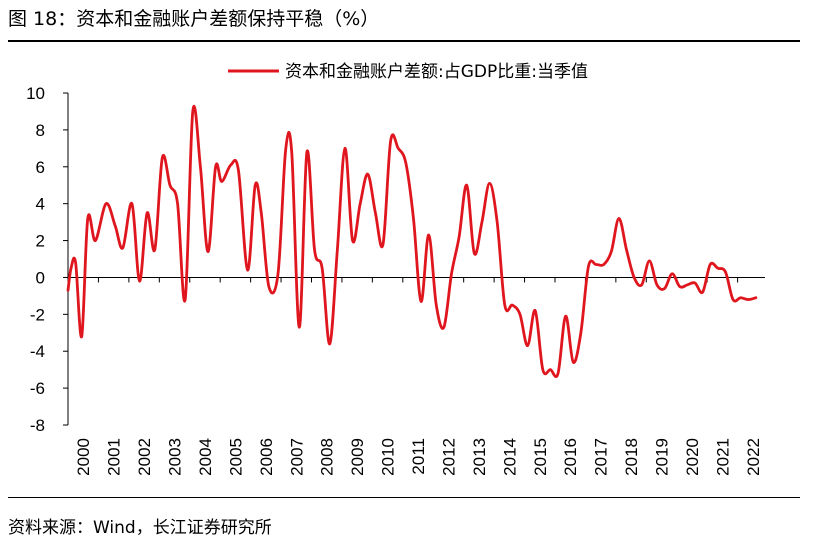  Describe the element at coordinates (40, 241) in the screenshot. I see `y-tick-label: 2` at that location.